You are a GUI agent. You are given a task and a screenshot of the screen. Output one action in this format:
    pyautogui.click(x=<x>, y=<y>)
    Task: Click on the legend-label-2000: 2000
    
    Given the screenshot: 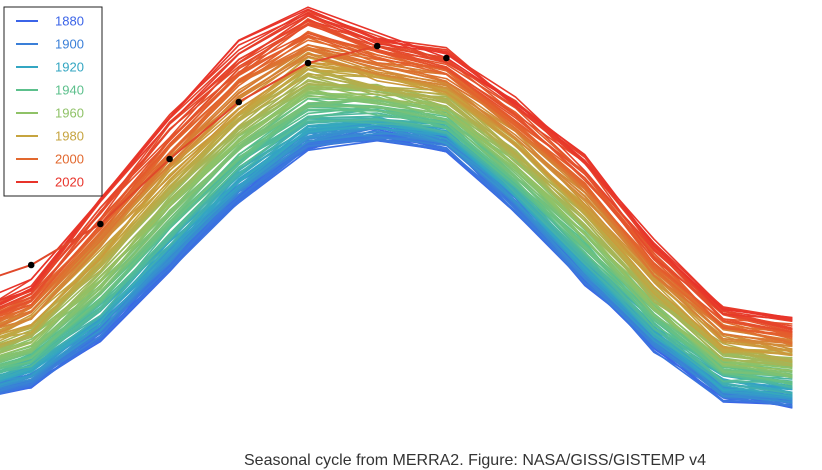 What is the action you would take?
    pyautogui.click(x=69, y=159)
    